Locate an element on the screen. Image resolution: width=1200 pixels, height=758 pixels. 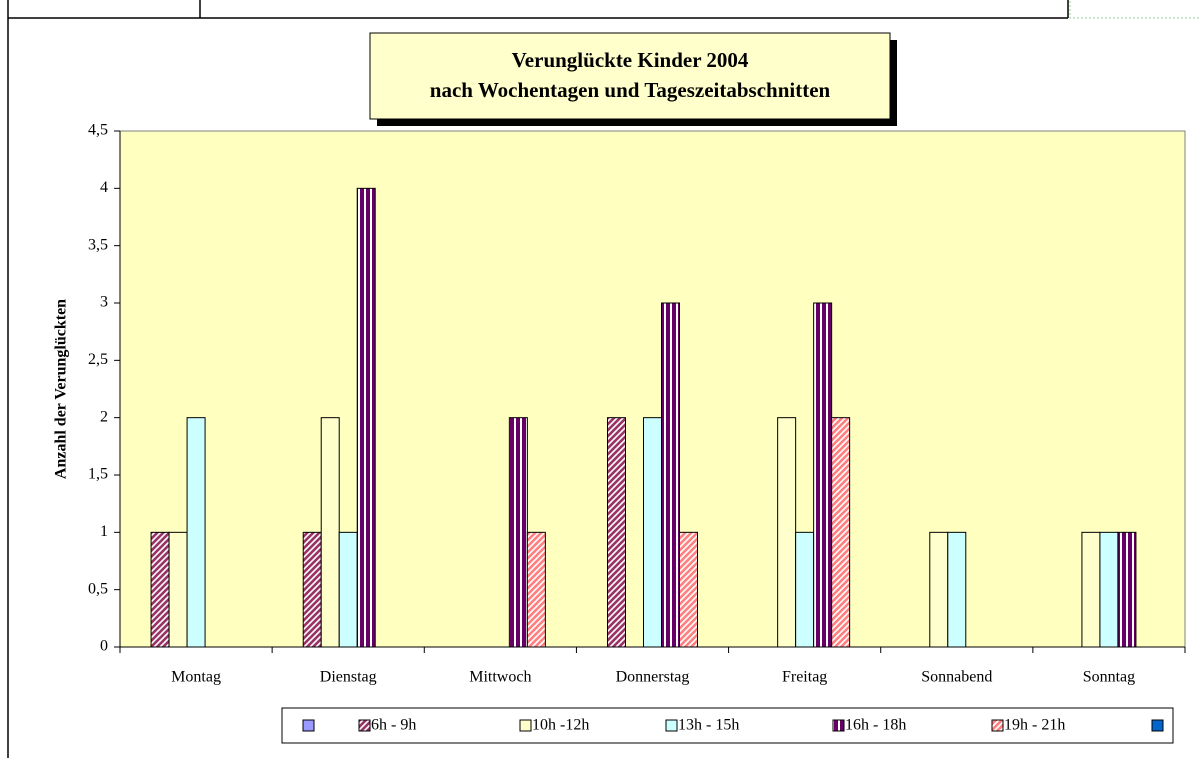
legend-box is located at coordinates (727, 725).